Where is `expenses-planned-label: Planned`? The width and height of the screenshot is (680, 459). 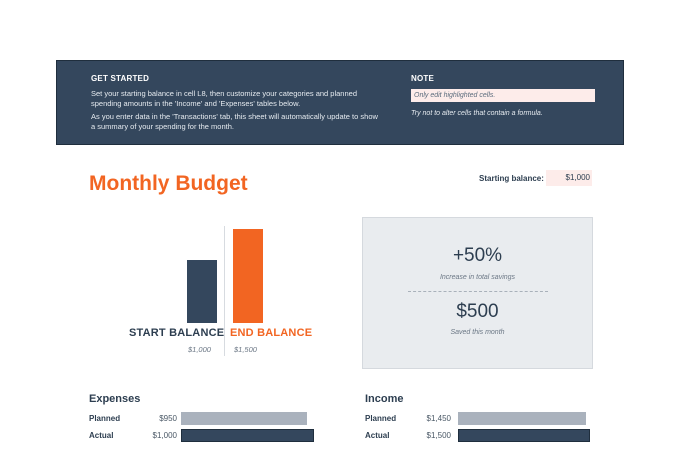
expenses-planned-label: Planned is located at coordinates (105, 418).